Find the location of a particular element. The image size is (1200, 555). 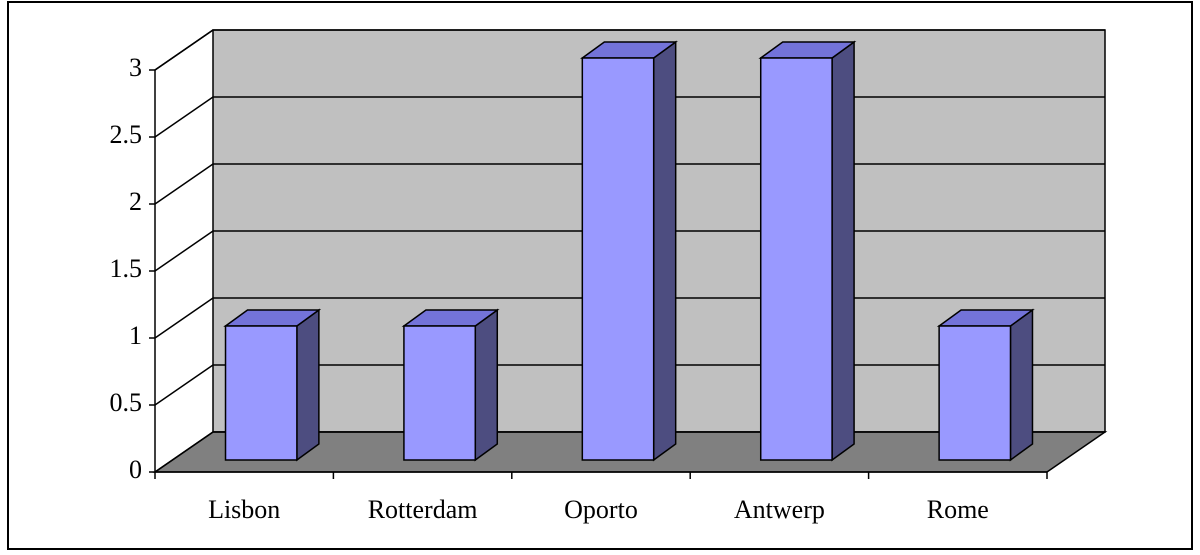

y-tick-label: 0 is located at coordinates (135, 469).